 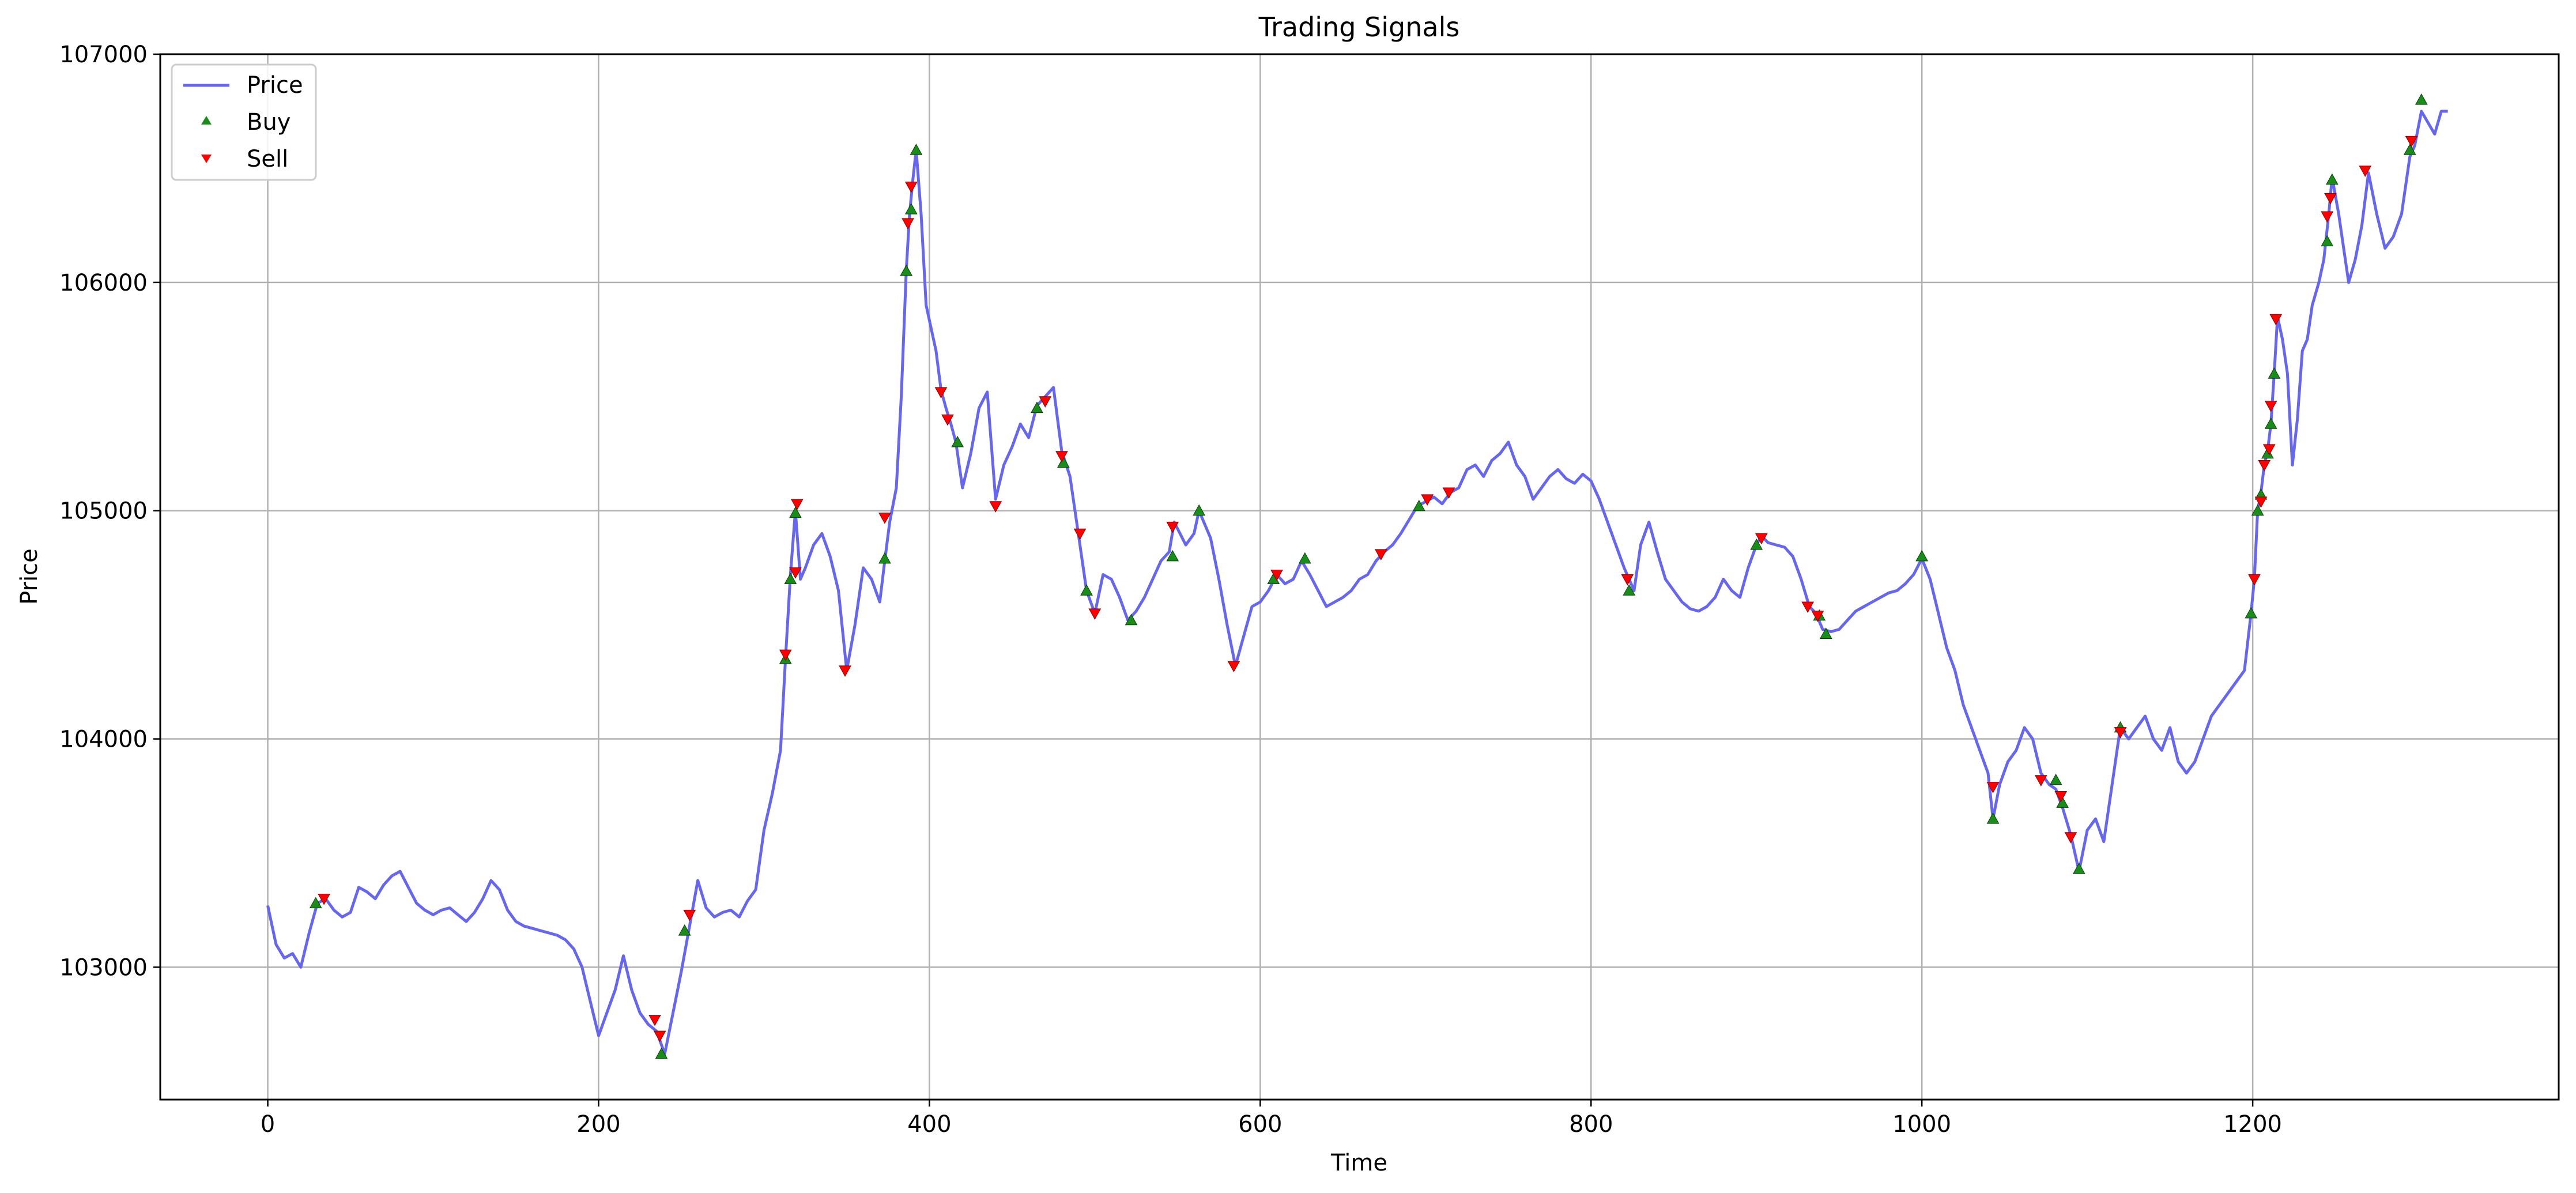 I want to click on y-tick-label: 105000, so click(x=103, y=511).